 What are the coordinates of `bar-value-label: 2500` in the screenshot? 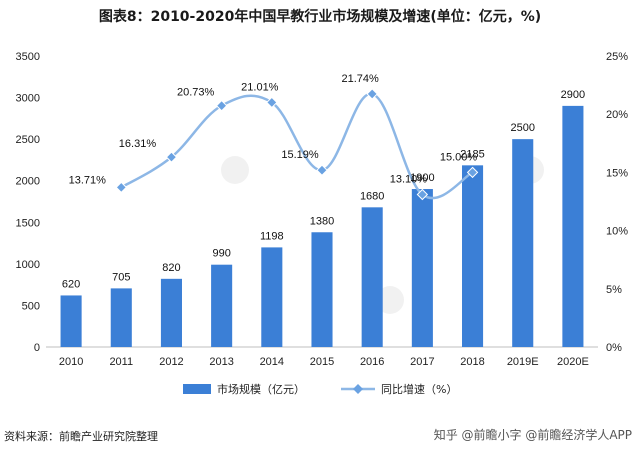 It's located at (522, 128).